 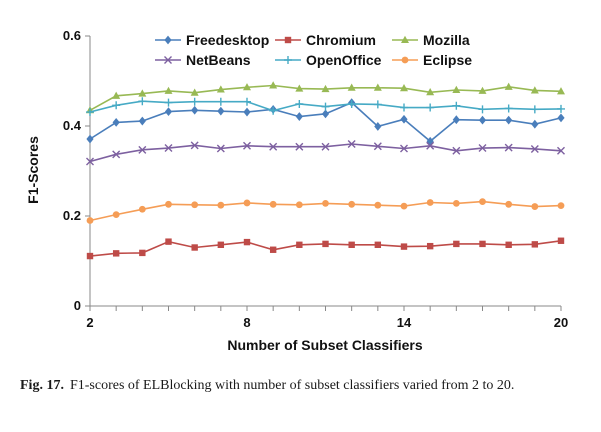 I want to click on legend-item-eclipse: Eclipse, so click(x=432, y=60).